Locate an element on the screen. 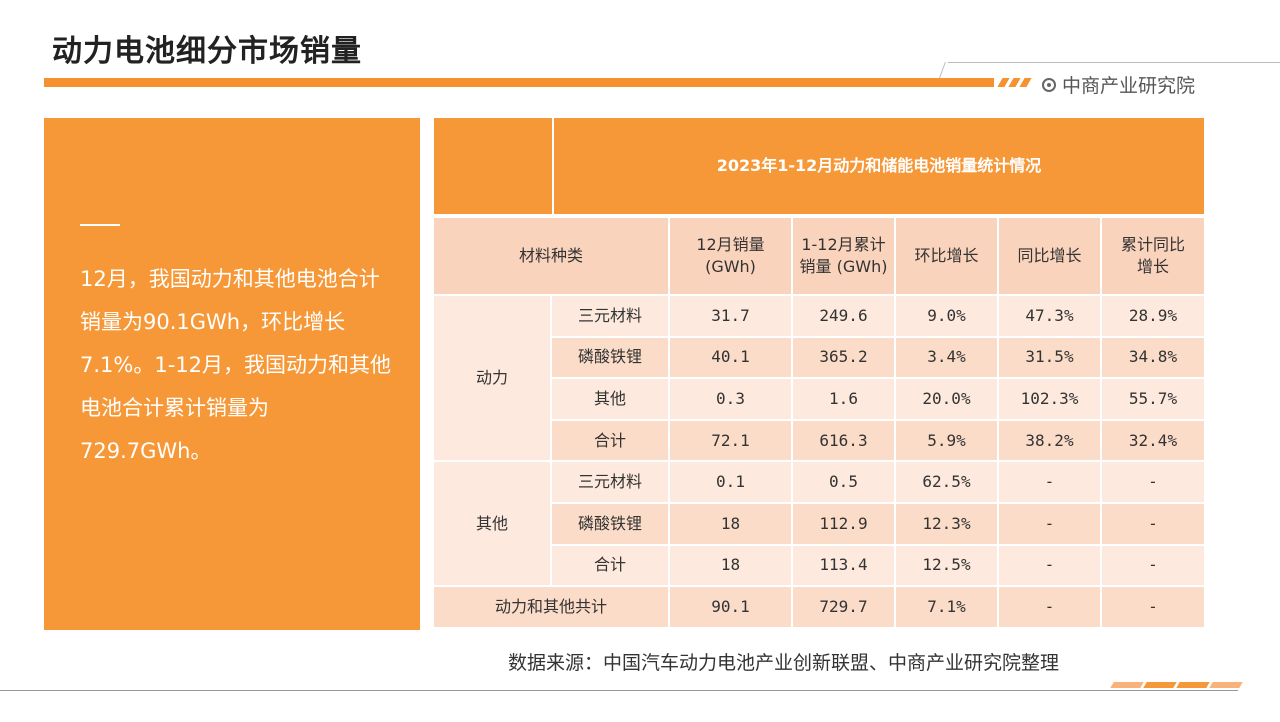  brand-name: 中商产业研究院 is located at coordinates (1129, 86).